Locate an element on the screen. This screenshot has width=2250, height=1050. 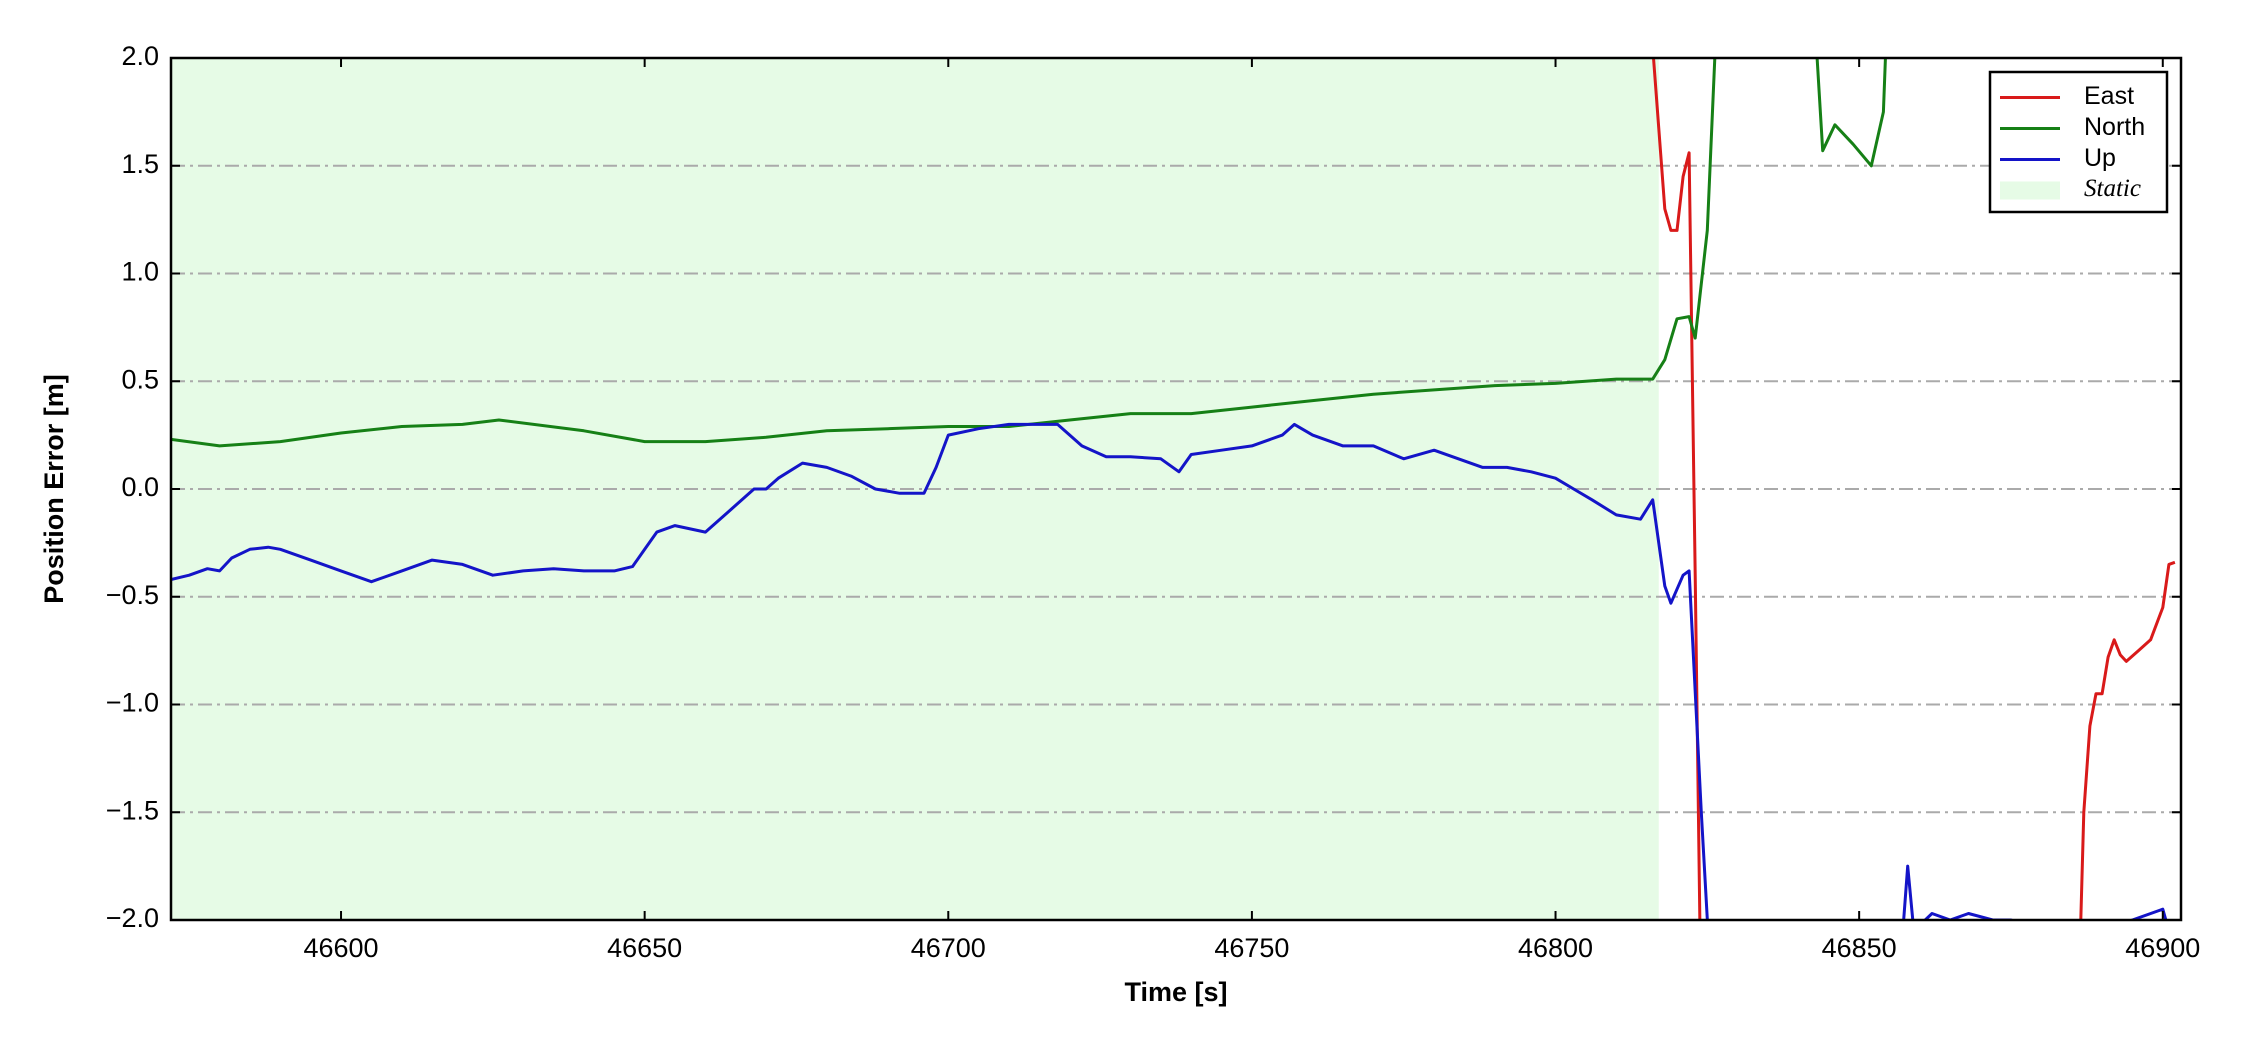
legend-label: Up is located at coordinates (2100, 158).